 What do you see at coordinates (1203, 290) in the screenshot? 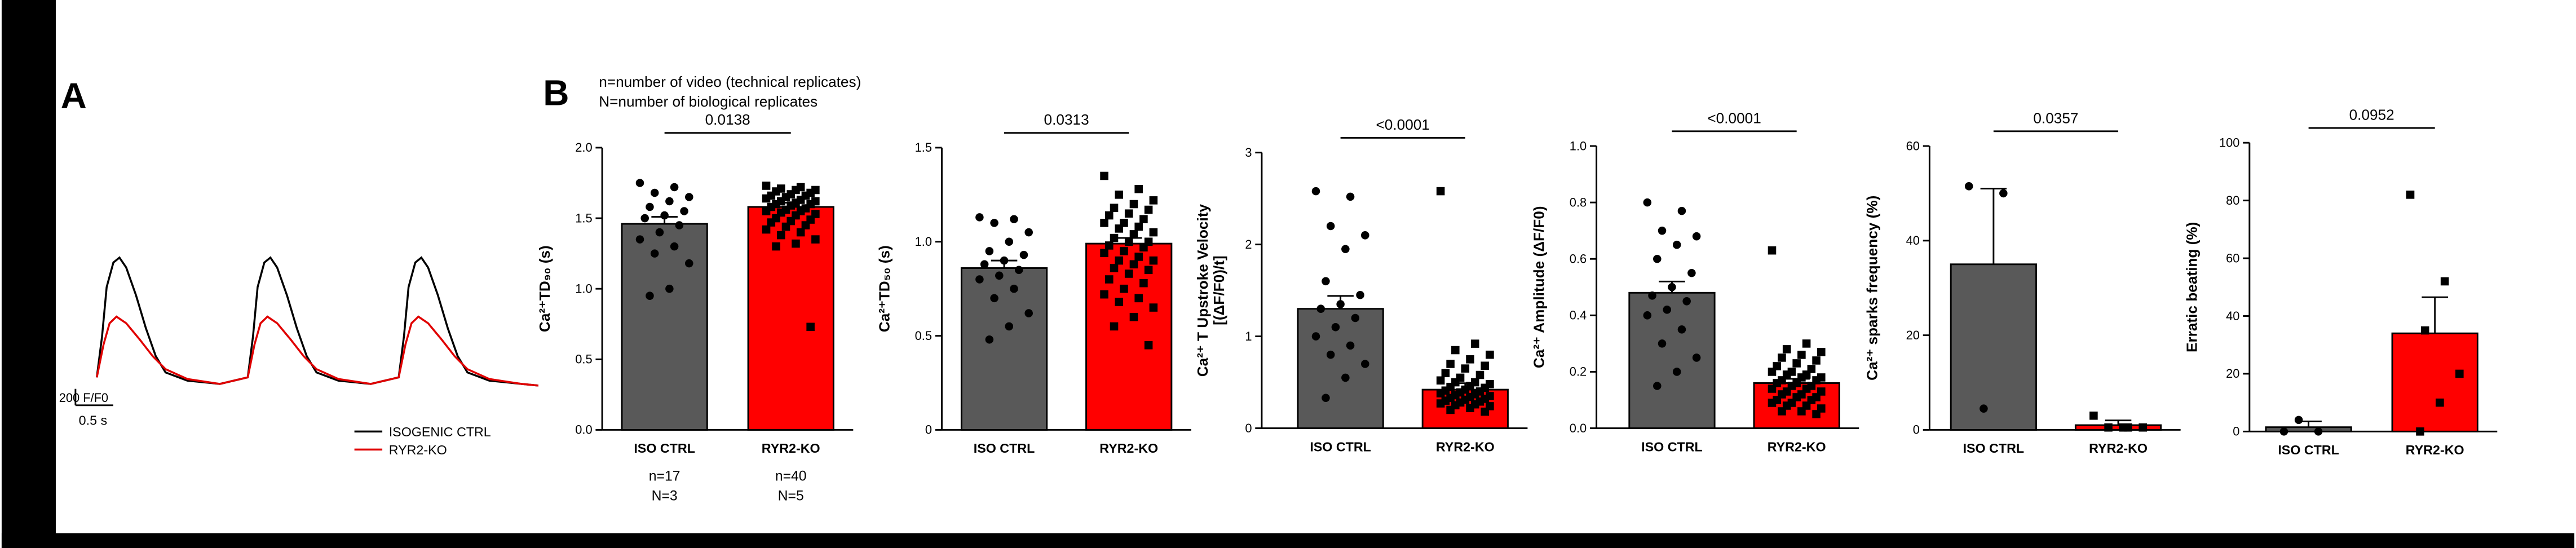
I see `y-axis-label: Ca²⁺ T Upstroke Velocity` at bounding box center [1203, 290].